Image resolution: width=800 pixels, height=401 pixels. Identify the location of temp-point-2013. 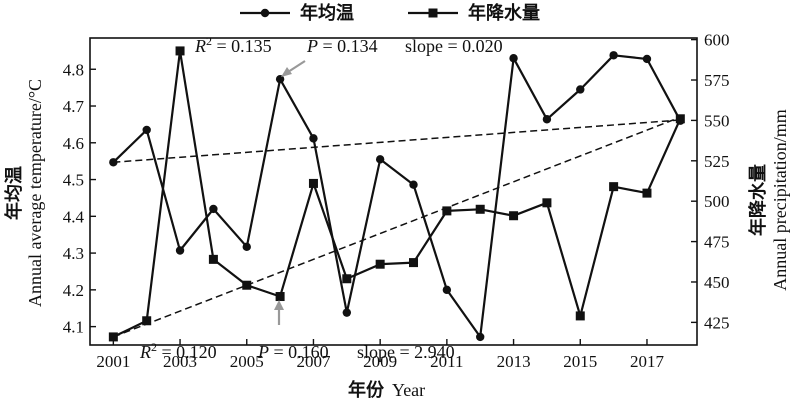
(513, 58).